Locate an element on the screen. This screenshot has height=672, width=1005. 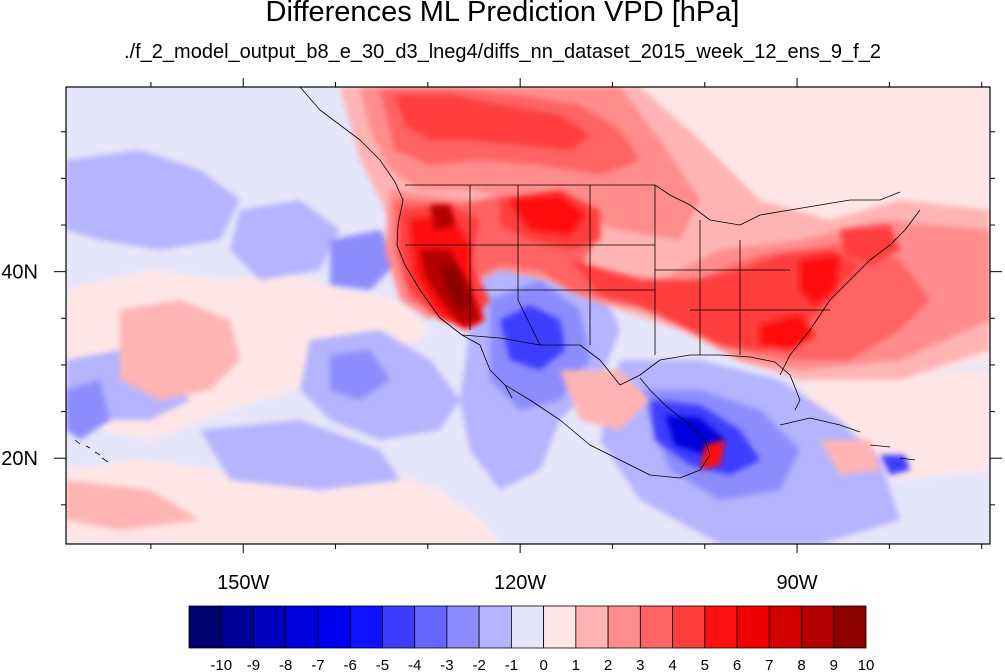
colorbar-label: 10 is located at coordinates (866, 664).